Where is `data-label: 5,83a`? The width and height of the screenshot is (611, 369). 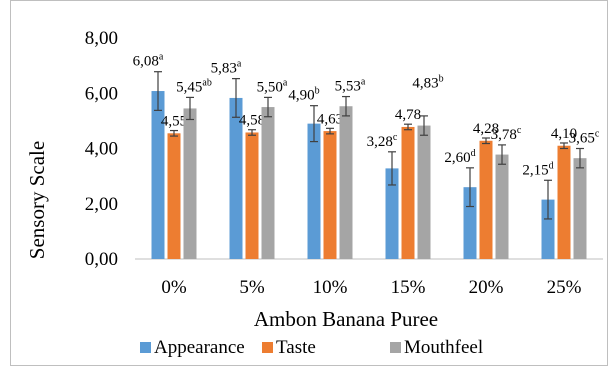
data-label: 5,83a is located at coordinates (226, 68).